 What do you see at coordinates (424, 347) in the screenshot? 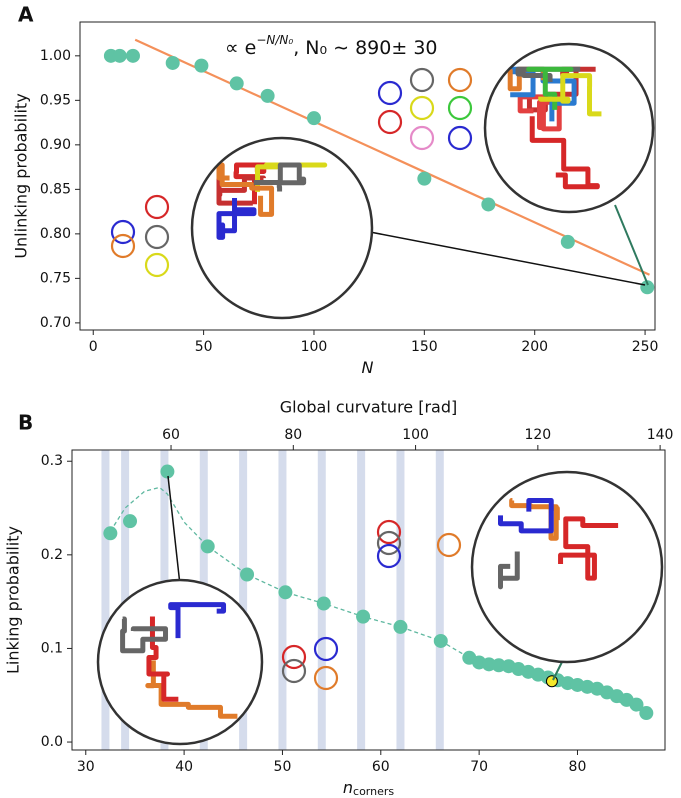
I see `x-tick-label: 150` at bounding box center [424, 347].